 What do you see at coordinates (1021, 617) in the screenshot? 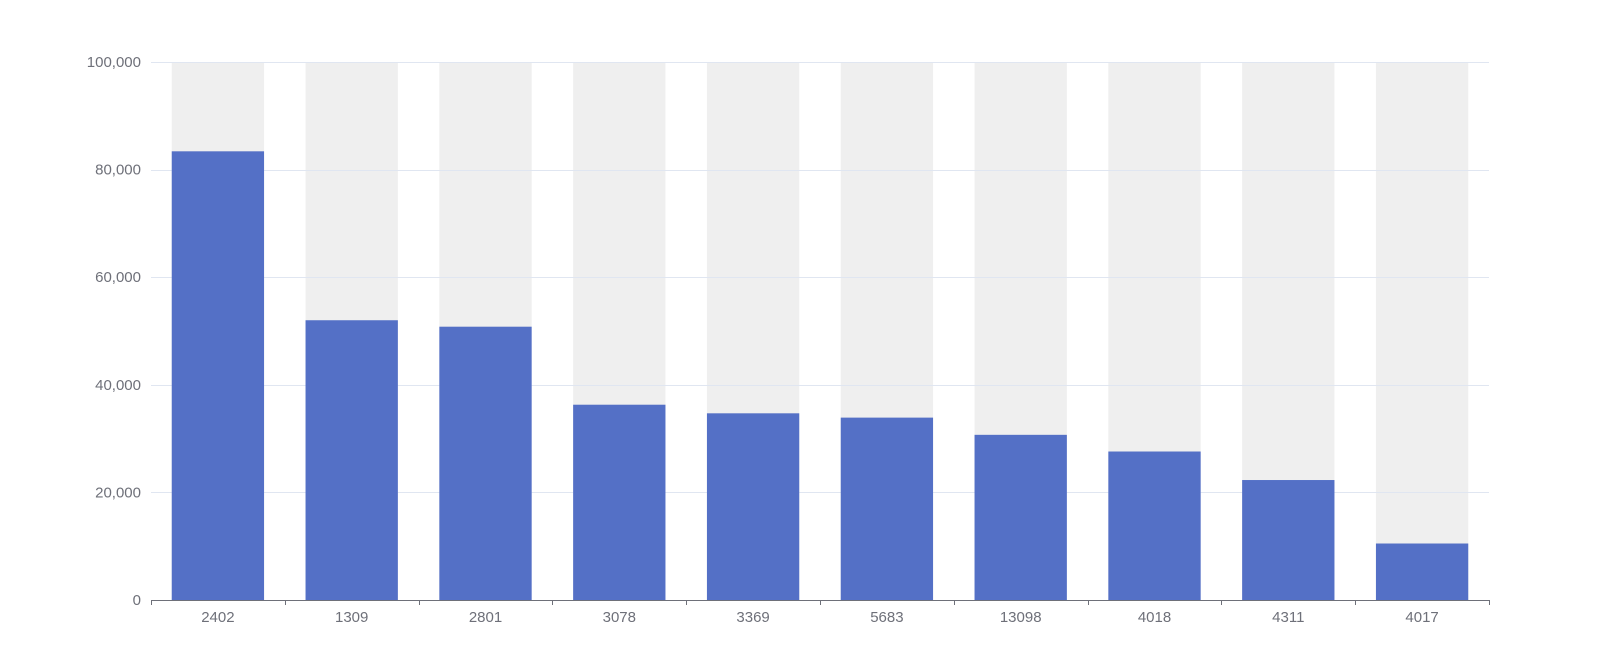
I see `x-tick-label: 13098` at bounding box center [1021, 617].